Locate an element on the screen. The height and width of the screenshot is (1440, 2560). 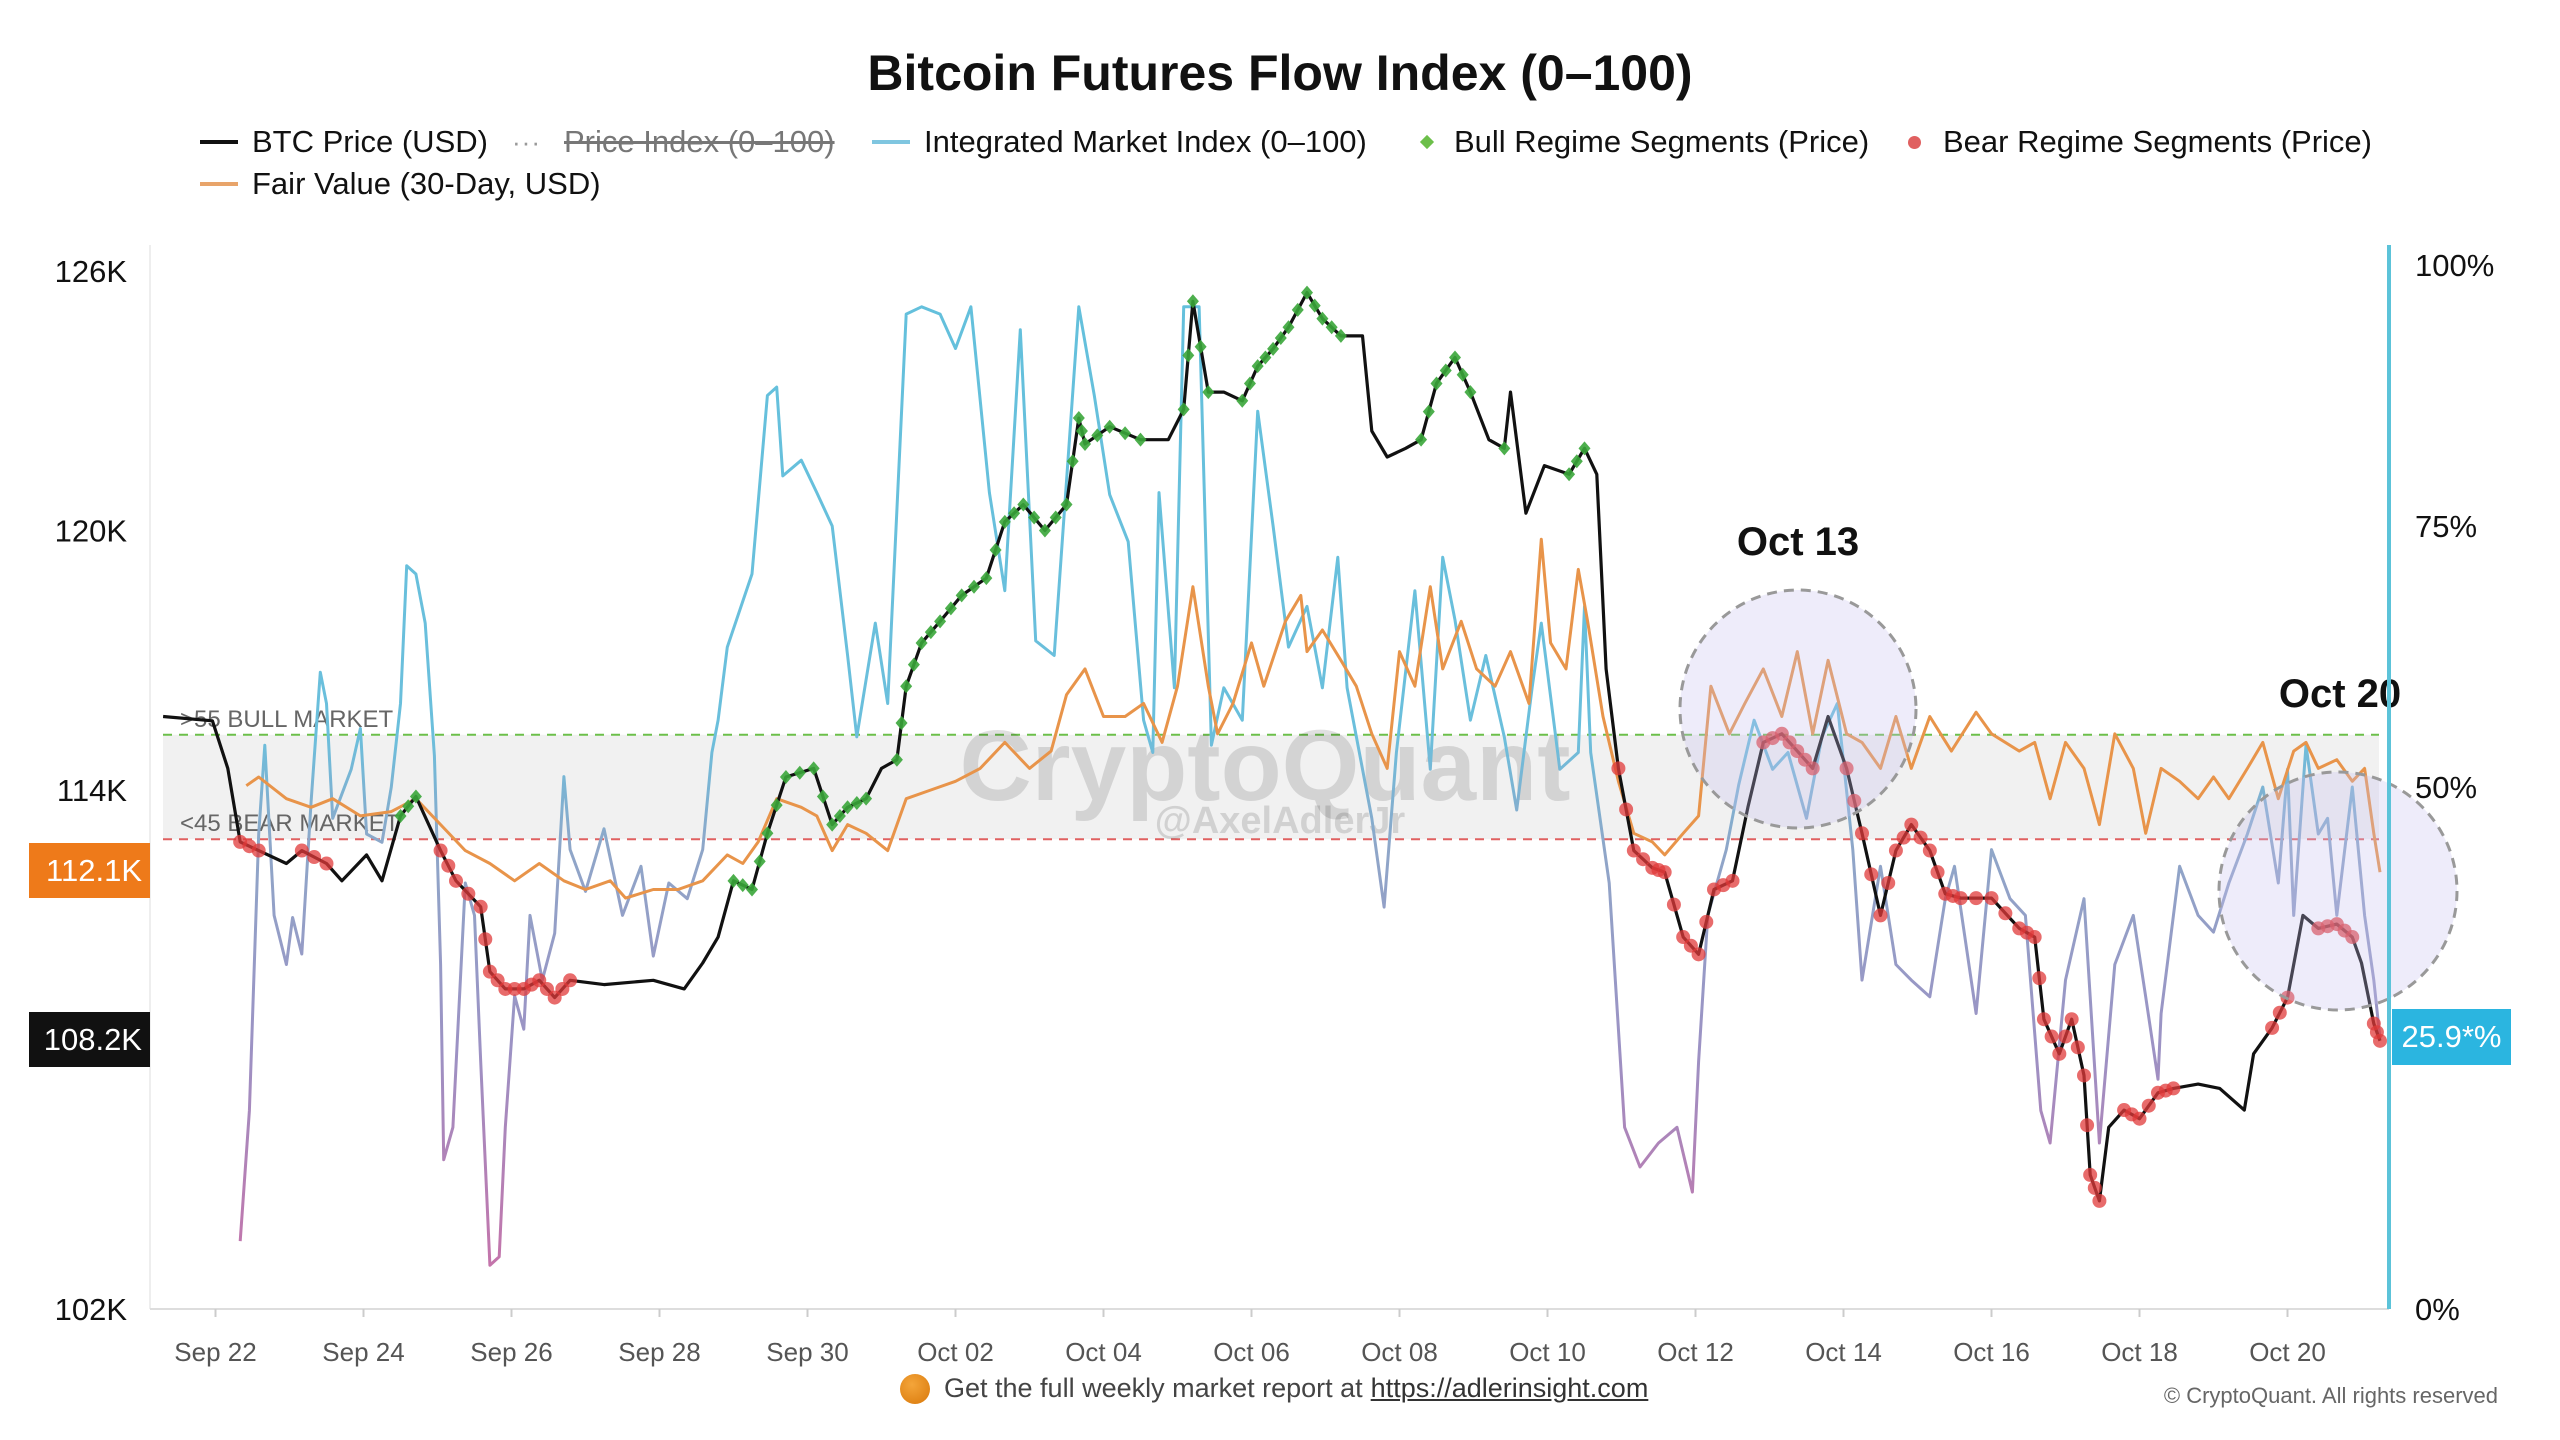
line-swatch-icon is located at coordinates (891, 142).